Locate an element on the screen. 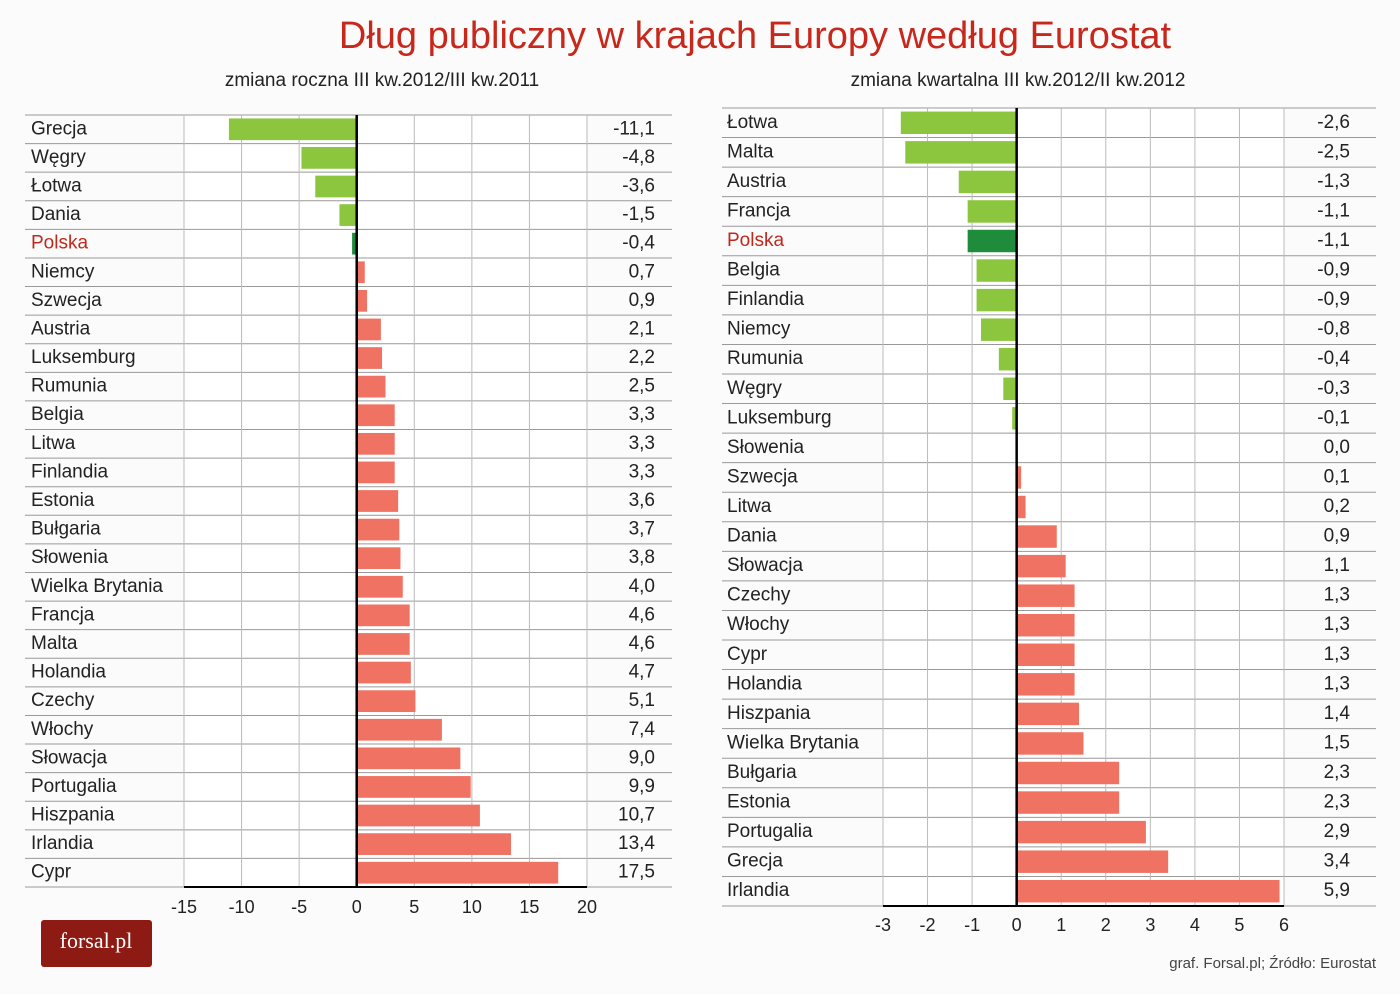 The height and width of the screenshot is (999, 1400). x-tick-label: 1 is located at coordinates (1061, 925).